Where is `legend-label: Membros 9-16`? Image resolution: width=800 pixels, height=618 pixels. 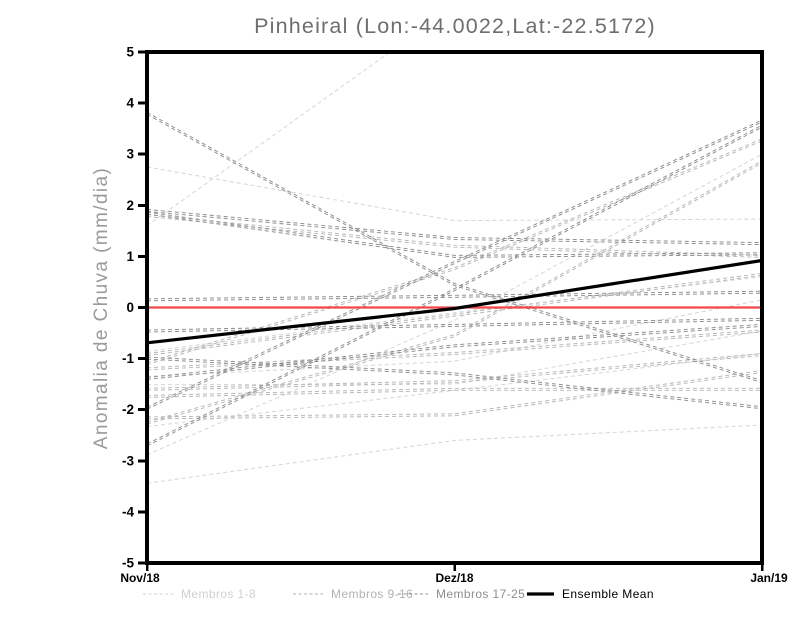 legend-label: Membros 9-16 is located at coordinates (372, 594).